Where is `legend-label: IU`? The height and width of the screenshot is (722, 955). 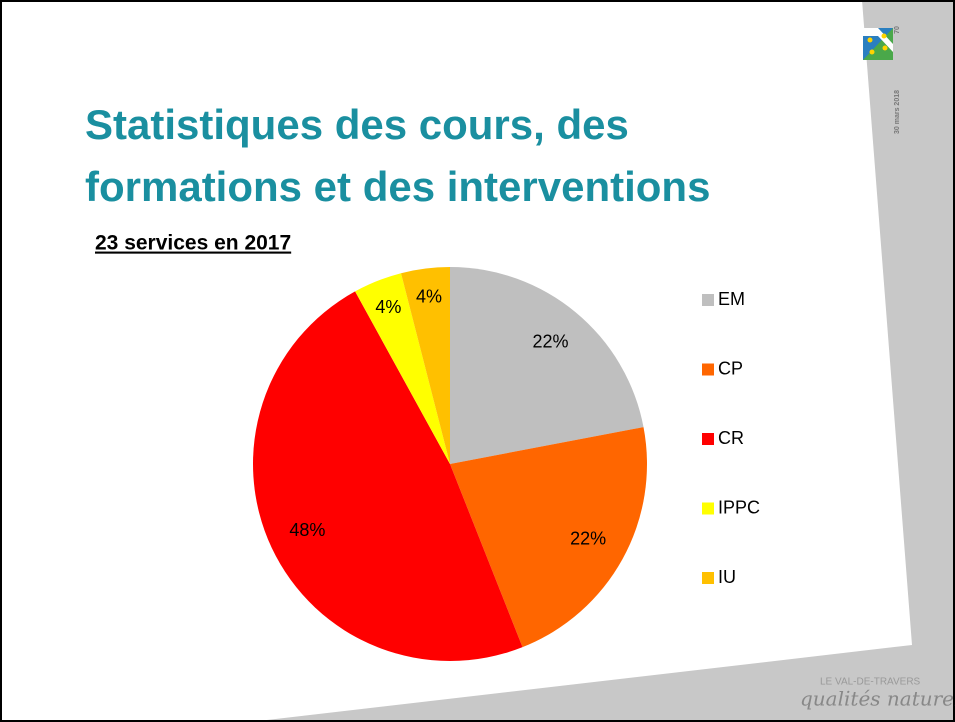
legend-label: IU is located at coordinates (727, 577).